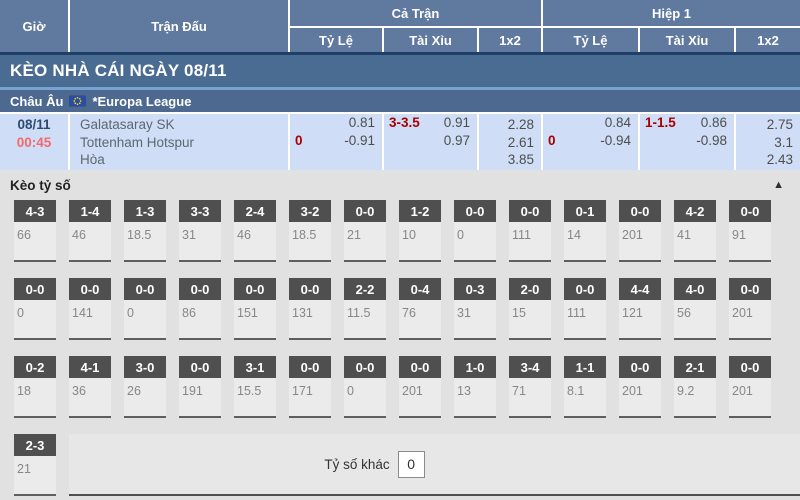 This screenshot has width=800, height=500. Describe the element at coordinates (430, 40) in the screenshot. I see `col-header-full-overunder: Tài Xỉu` at that location.